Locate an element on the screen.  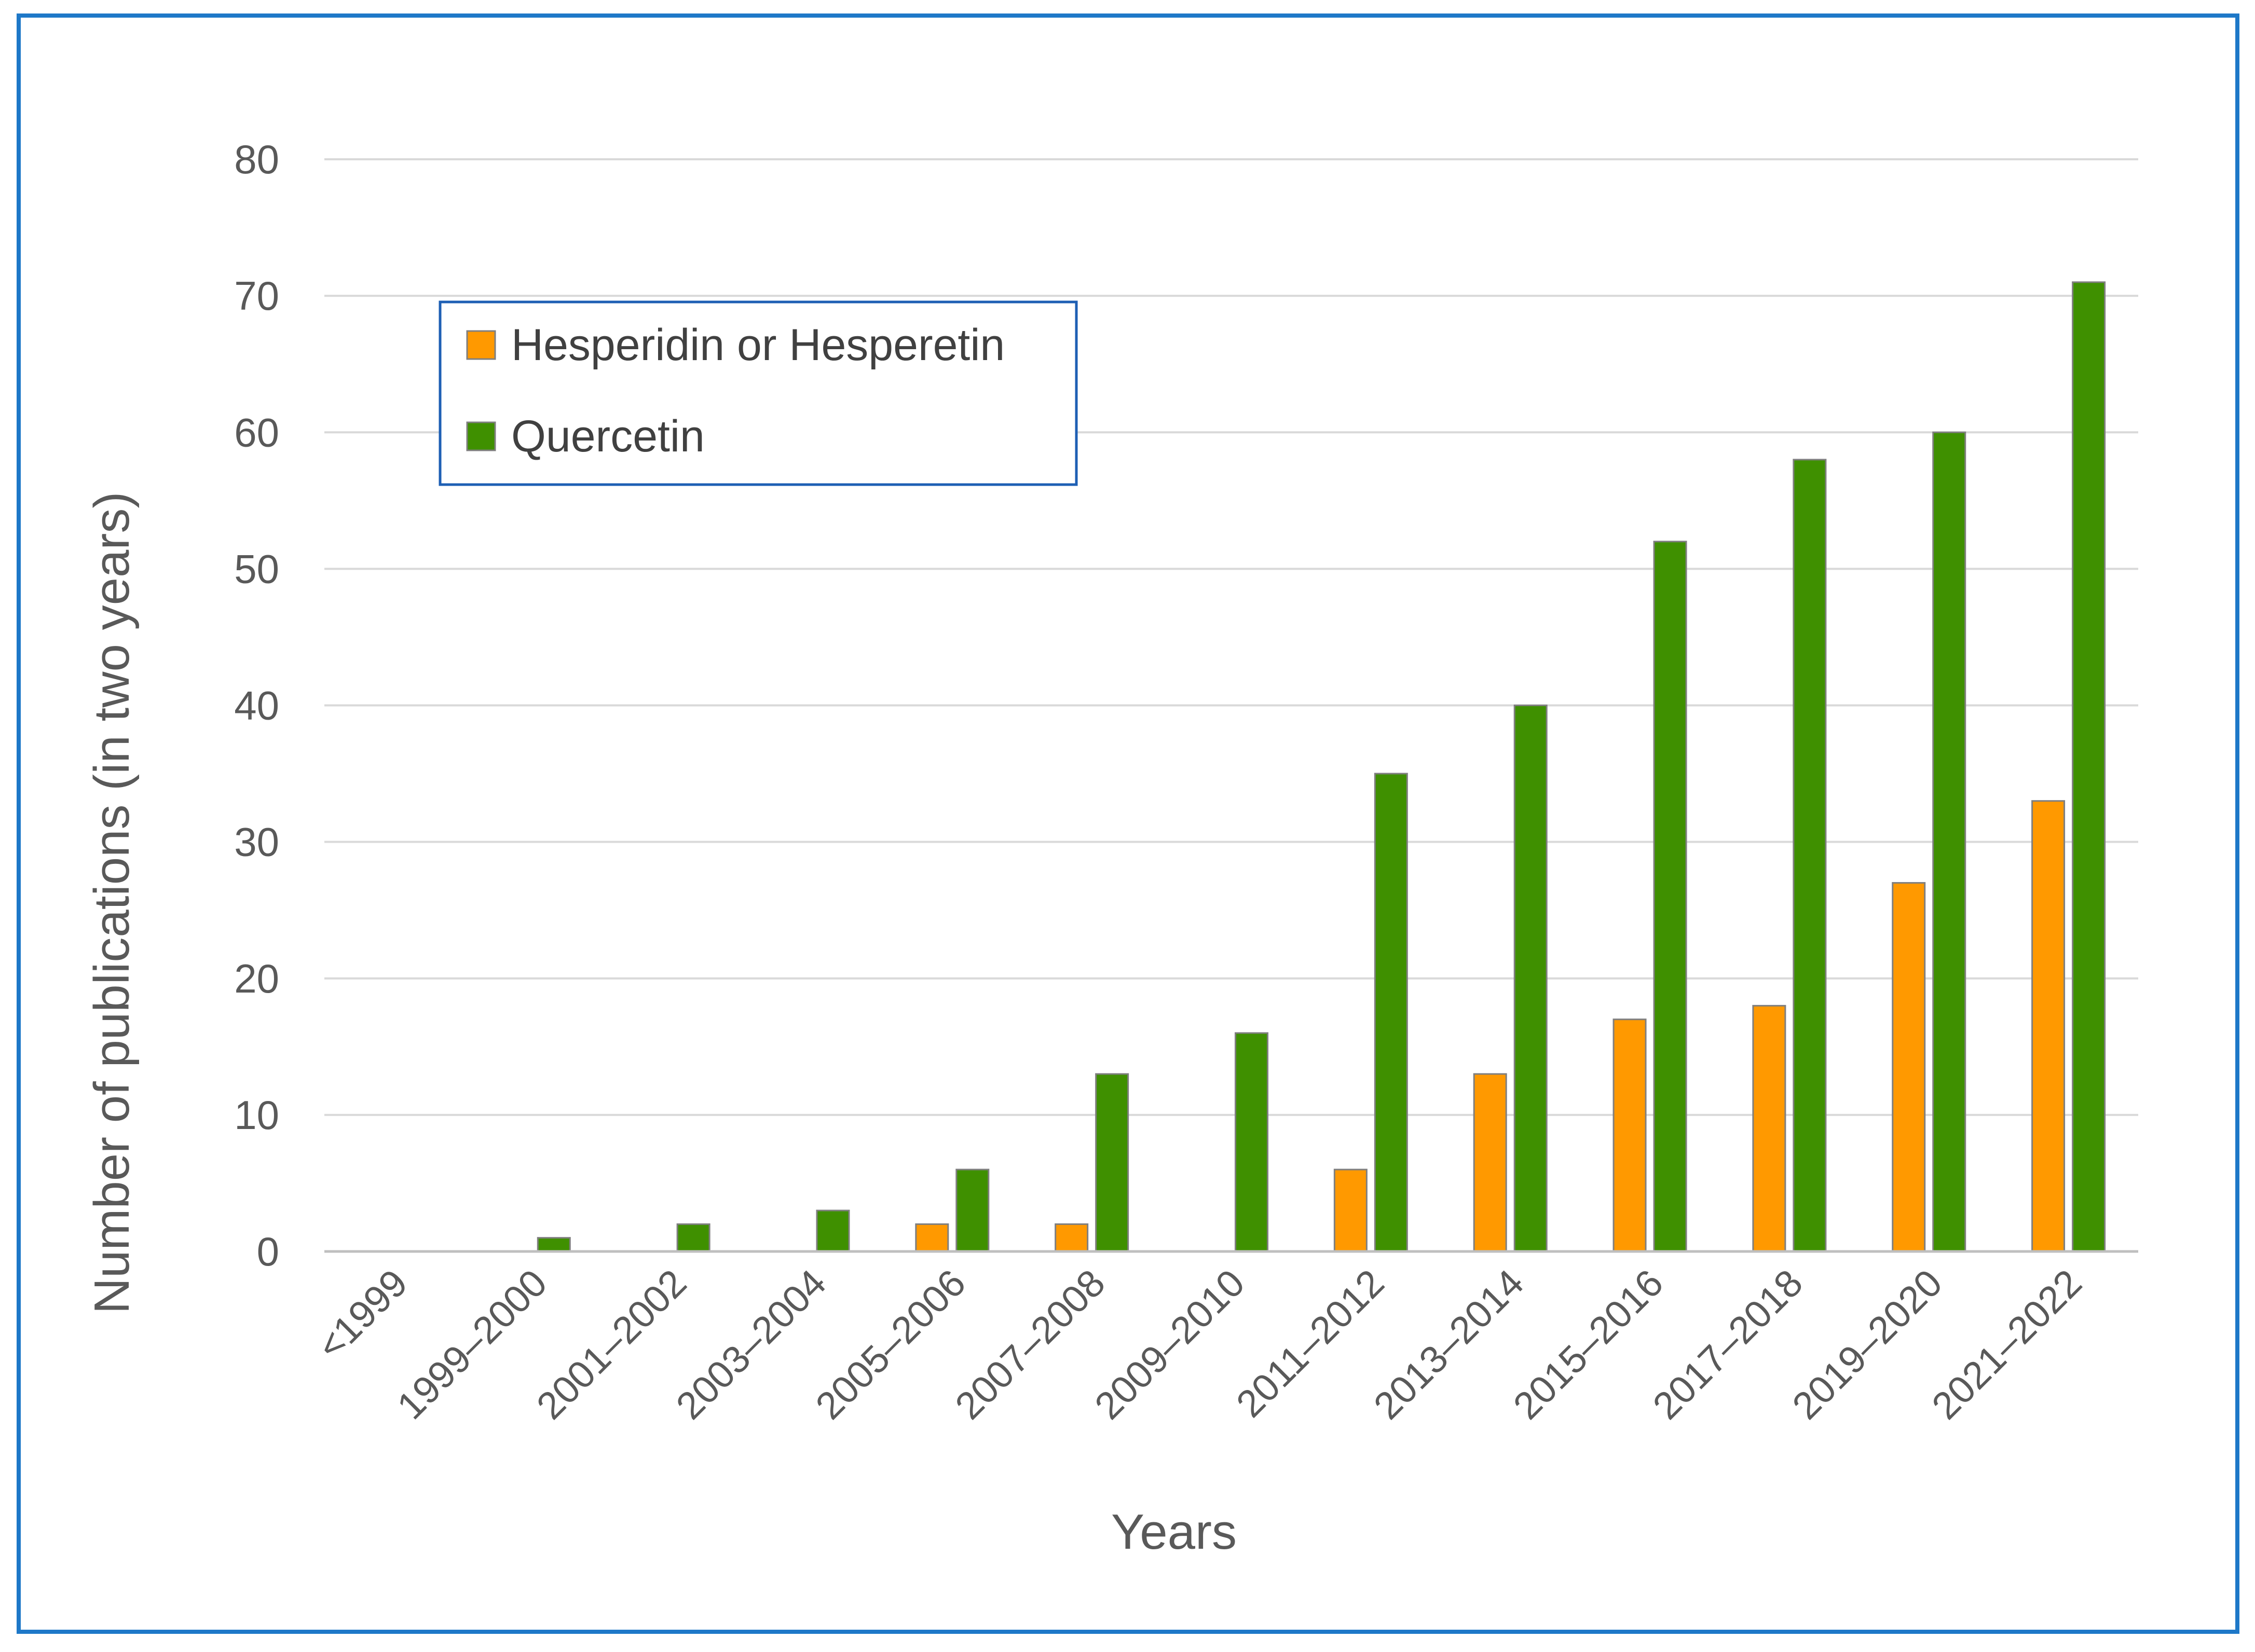
y-tick-label: 40 is located at coordinates (256, 705).